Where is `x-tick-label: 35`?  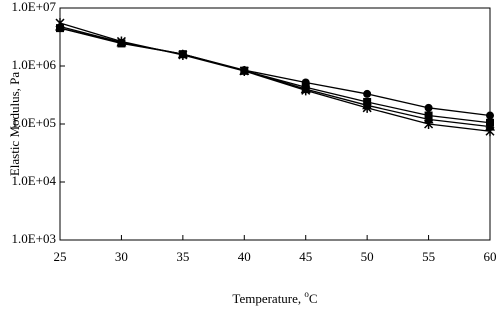
x-tick-label: 35 is located at coordinates (182, 256).